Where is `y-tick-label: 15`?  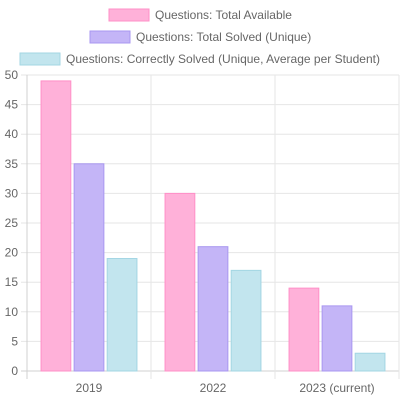 y-tick-label: 15 is located at coordinates (12, 282).